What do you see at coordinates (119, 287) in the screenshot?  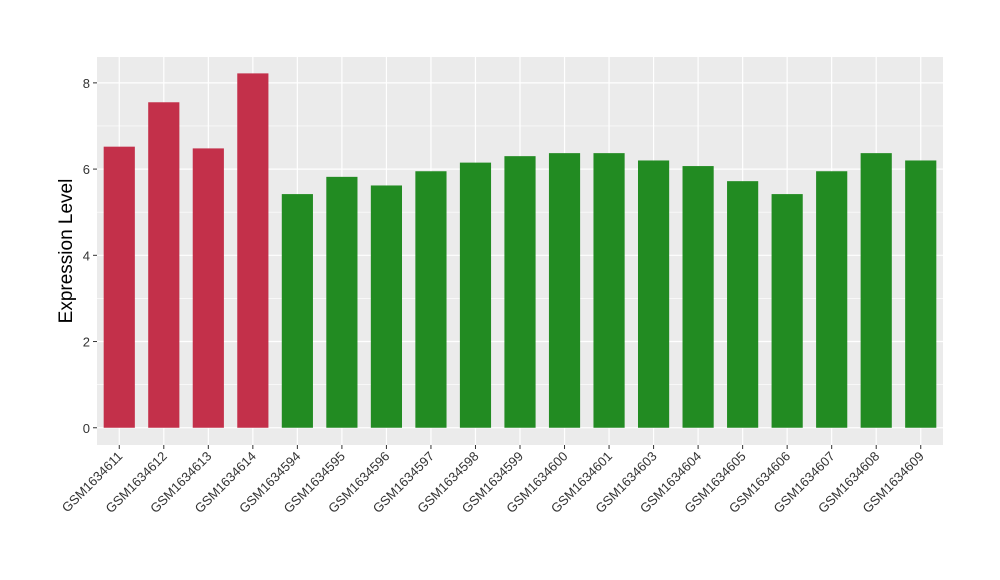 I see `bar-GSM1634611` at bounding box center [119, 287].